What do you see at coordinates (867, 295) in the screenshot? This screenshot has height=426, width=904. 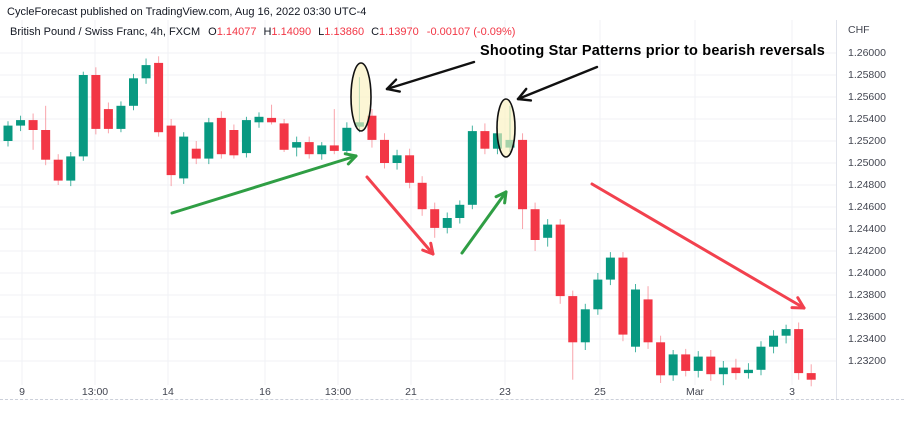 I see `price-axis-label: 1.23800` at bounding box center [867, 295].